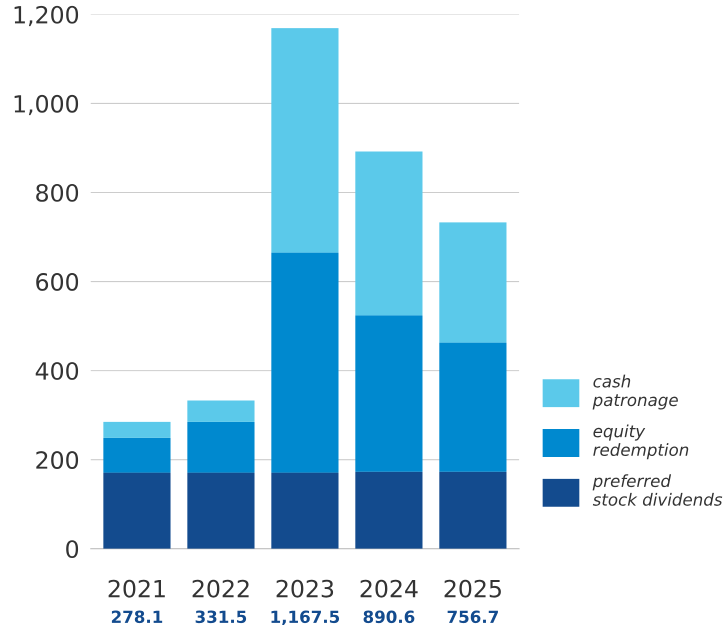  I want to click on x-tick-label: 2022, so click(220, 589).